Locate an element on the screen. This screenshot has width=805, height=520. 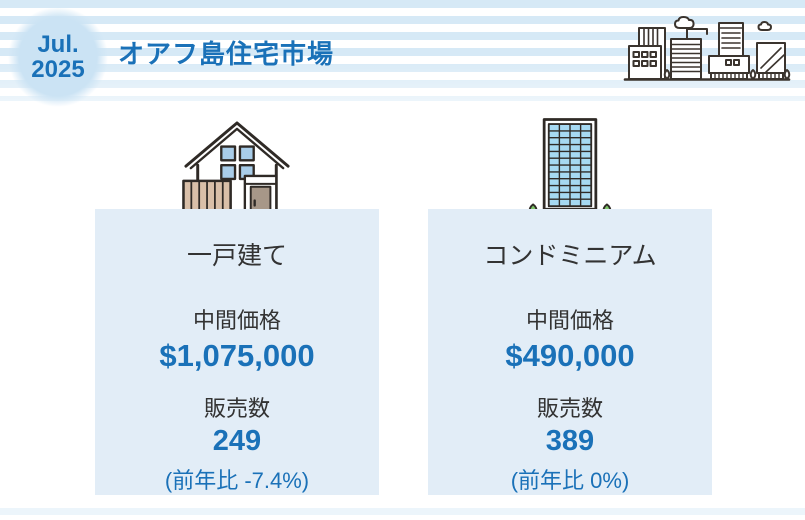
sales-count-value: 249 is located at coordinates (237, 441).